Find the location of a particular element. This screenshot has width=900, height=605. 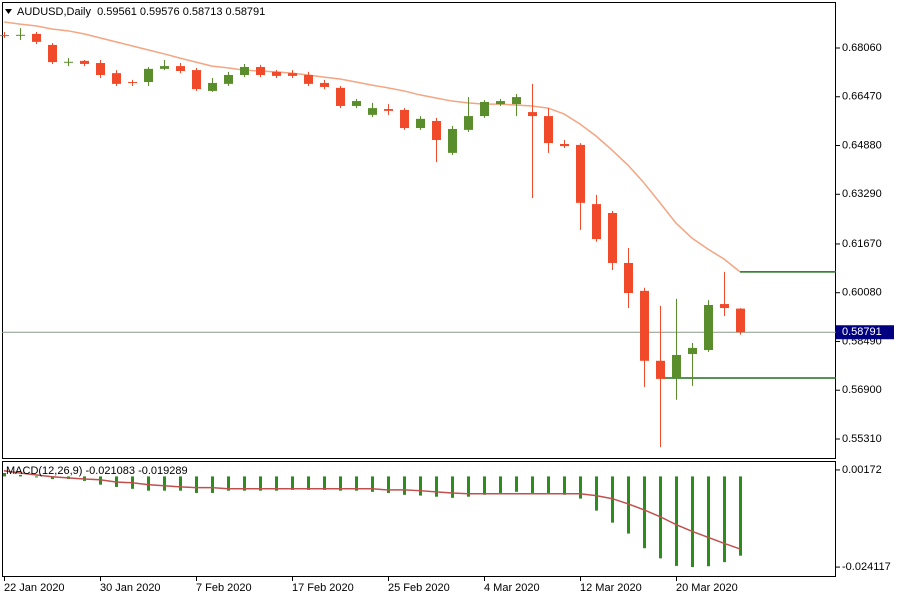

signal-line is located at coordinates (372, 510).